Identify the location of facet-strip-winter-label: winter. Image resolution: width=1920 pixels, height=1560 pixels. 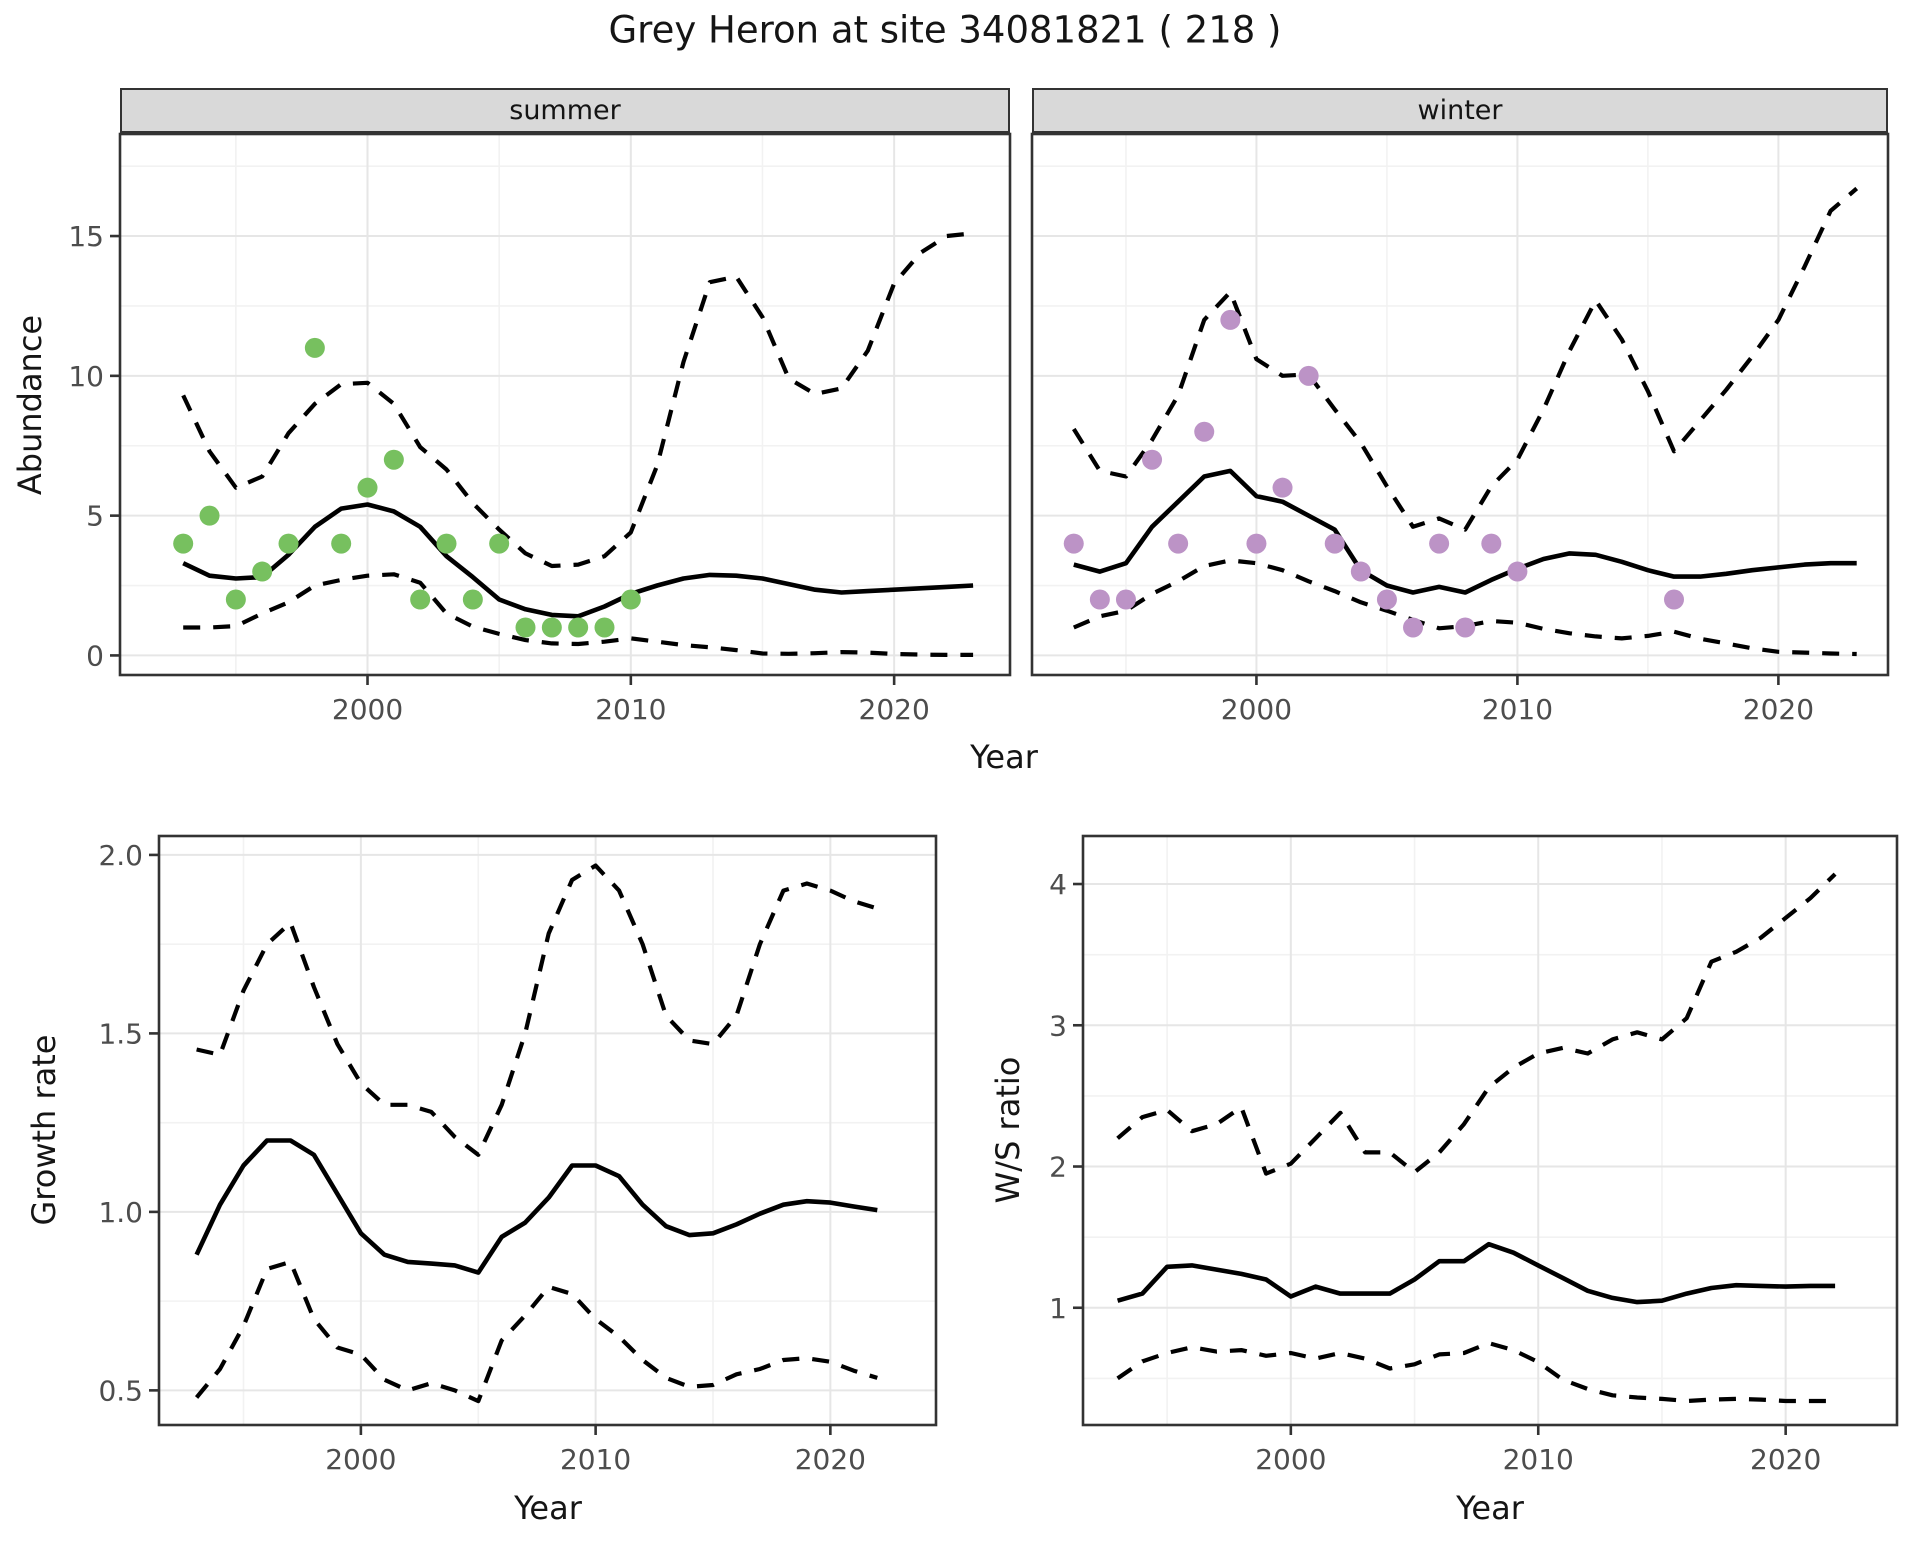
(1460, 110).